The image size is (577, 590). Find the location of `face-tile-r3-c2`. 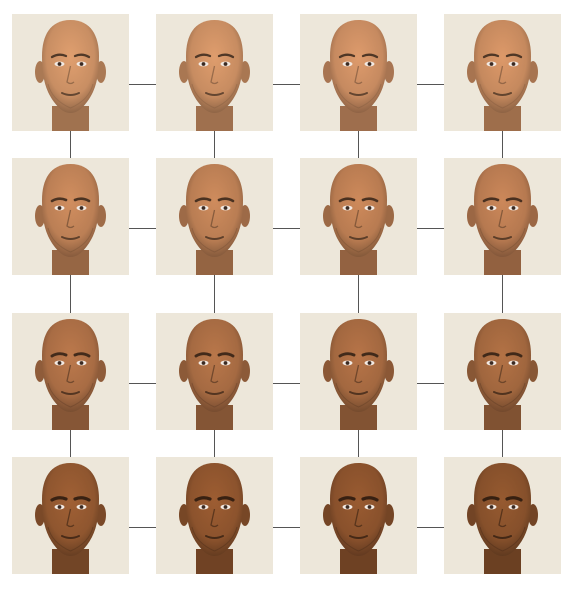

face-tile-r3-c2 is located at coordinates (214, 371).